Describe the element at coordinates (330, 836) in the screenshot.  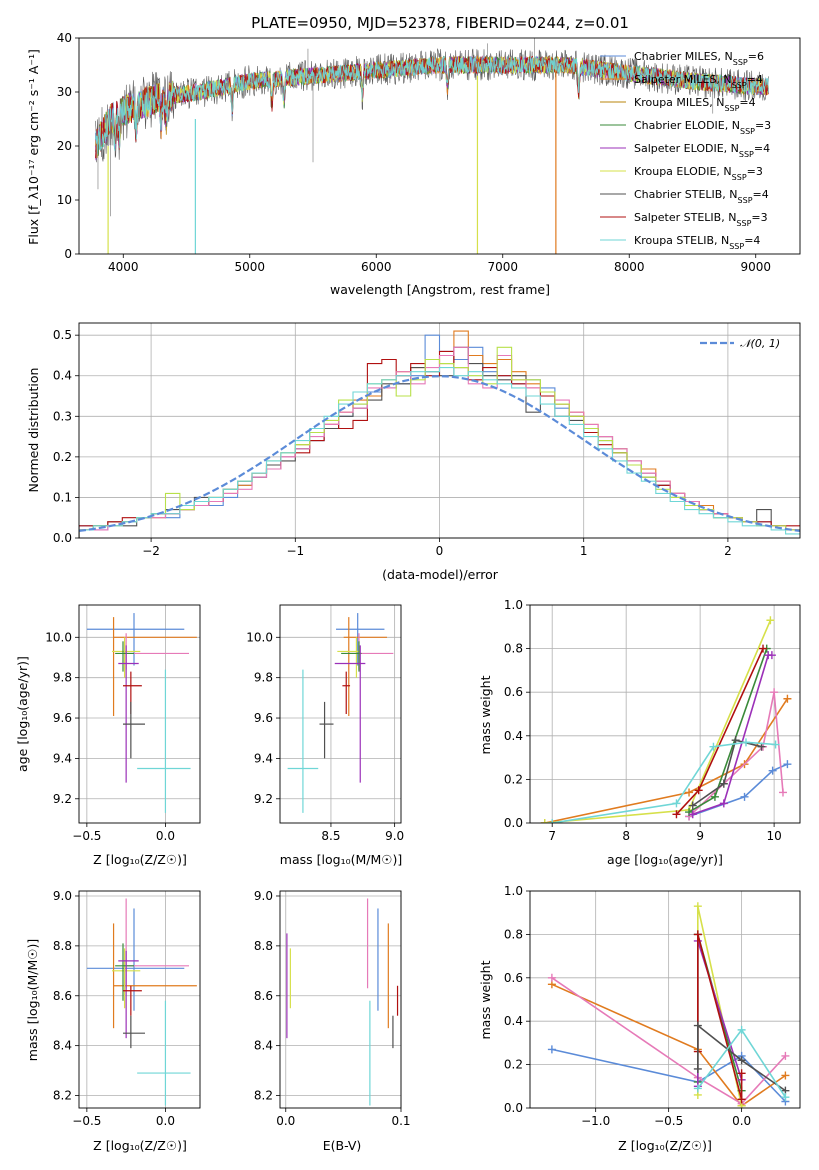
I see `x-tick-label: 8.5` at that location.